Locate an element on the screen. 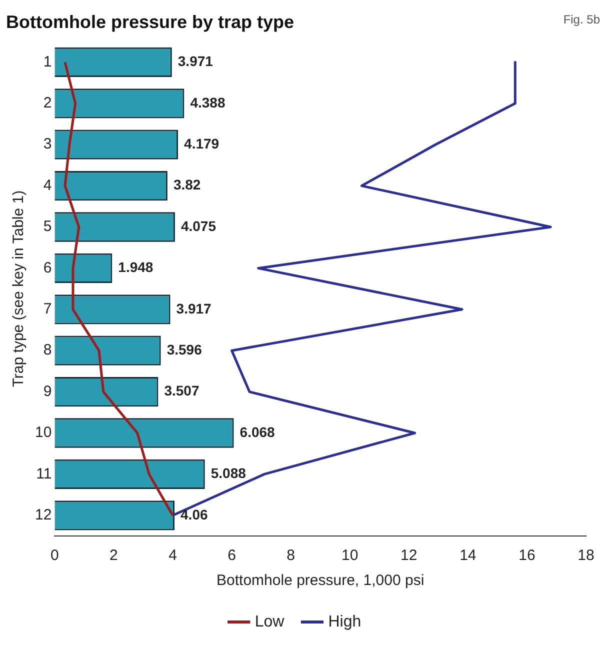 The width and height of the screenshot is (616, 646). x-tick-label: 4 is located at coordinates (172, 555).